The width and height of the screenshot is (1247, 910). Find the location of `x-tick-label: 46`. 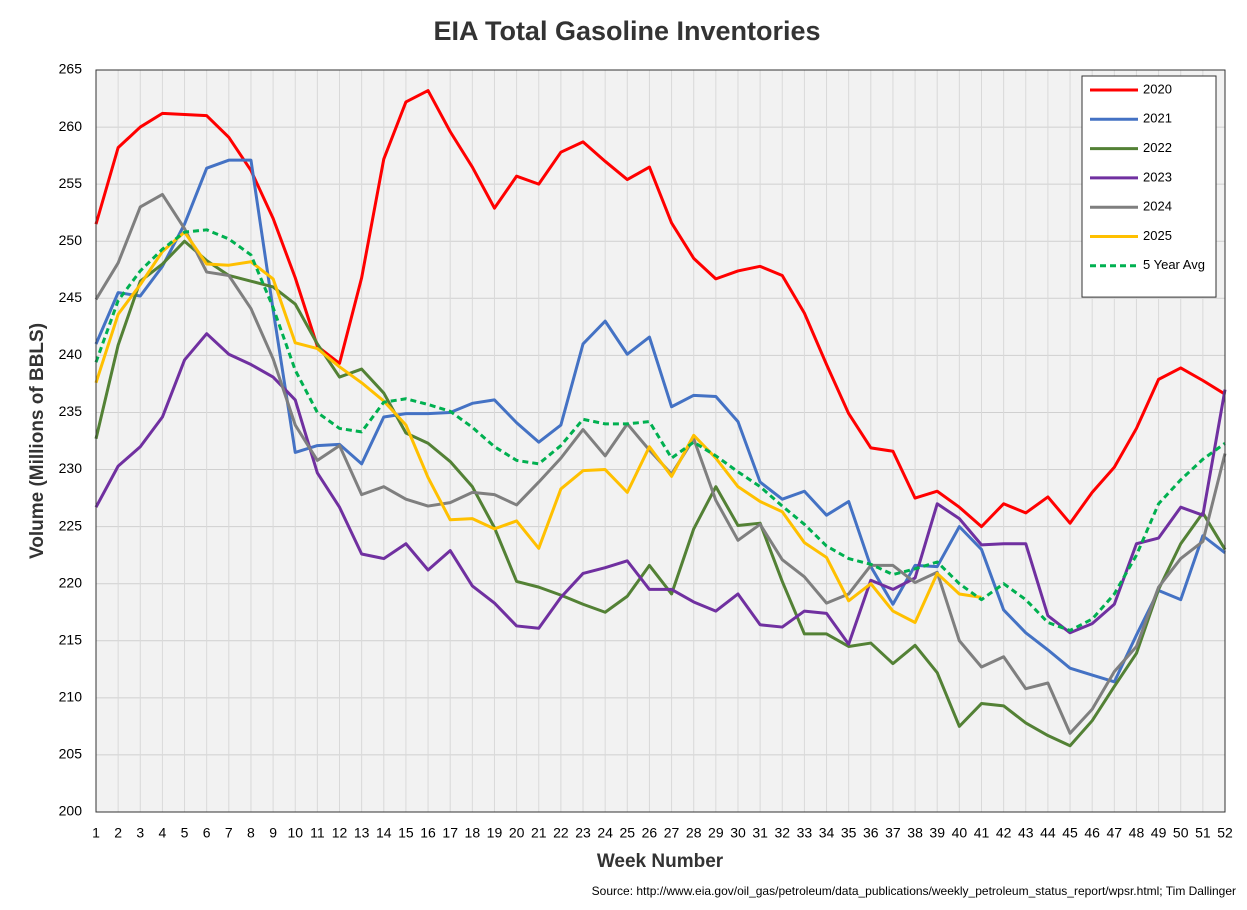

x-tick-label: 46 is located at coordinates (1092, 833).